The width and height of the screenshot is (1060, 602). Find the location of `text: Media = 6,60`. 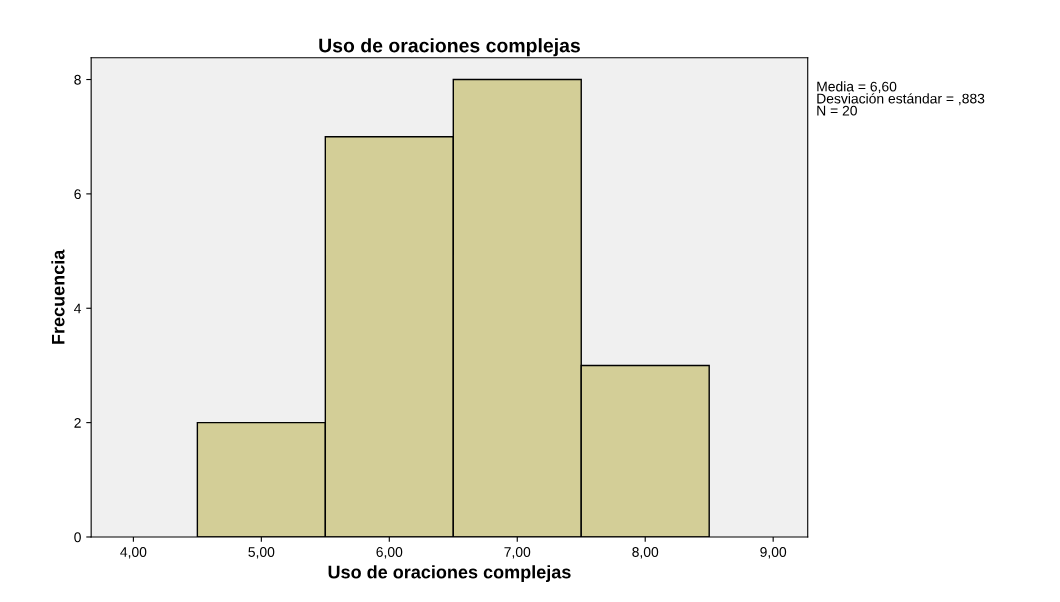

text: Media = 6,60 is located at coordinates (857, 87).